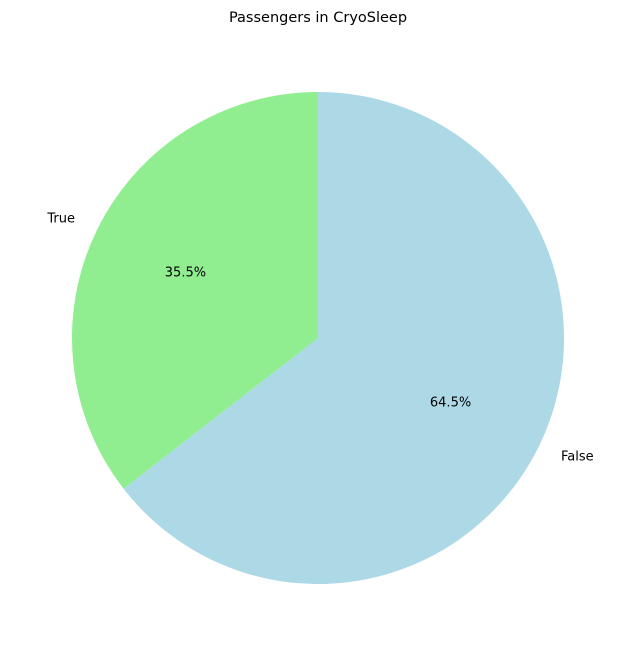 The width and height of the screenshot is (636, 656). What do you see at coordinates (450, 402) in the screenshot?
I see `percent-label-false: 64.5%` at bounding box center [450, 402].